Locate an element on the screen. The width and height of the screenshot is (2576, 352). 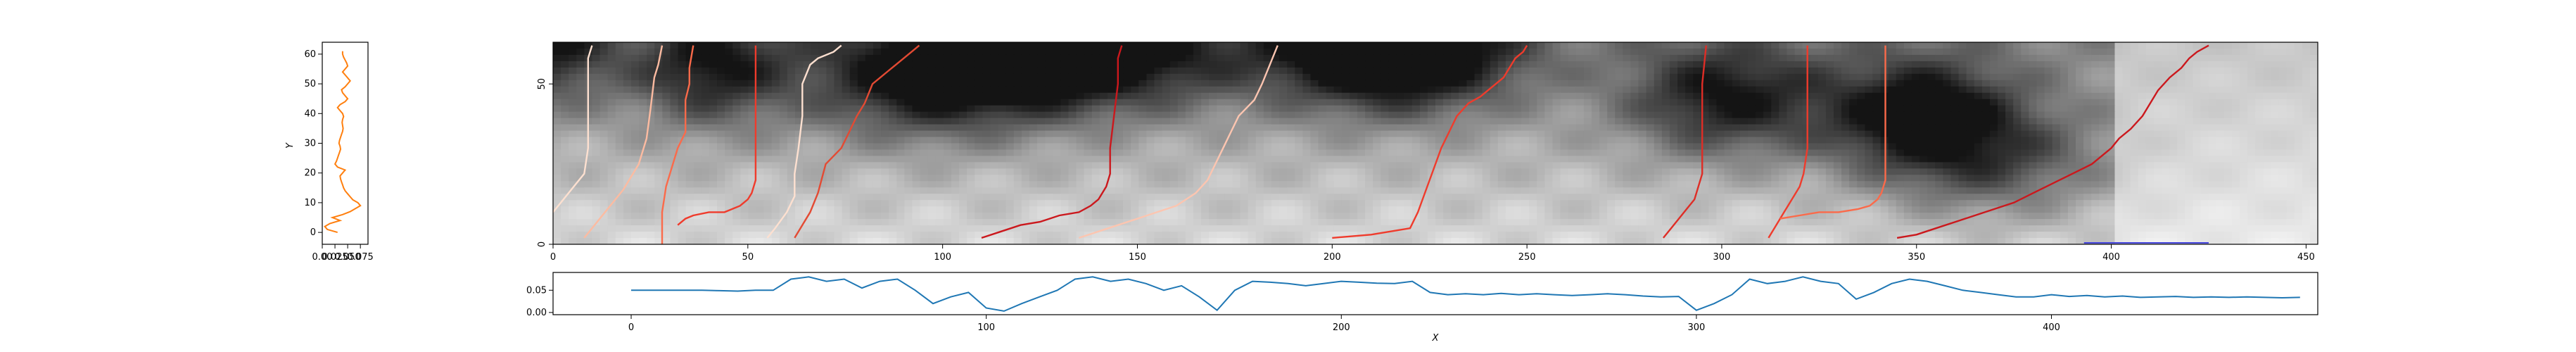
heatmap-x-tick-label: 100 is located at coordinates (942, 257).